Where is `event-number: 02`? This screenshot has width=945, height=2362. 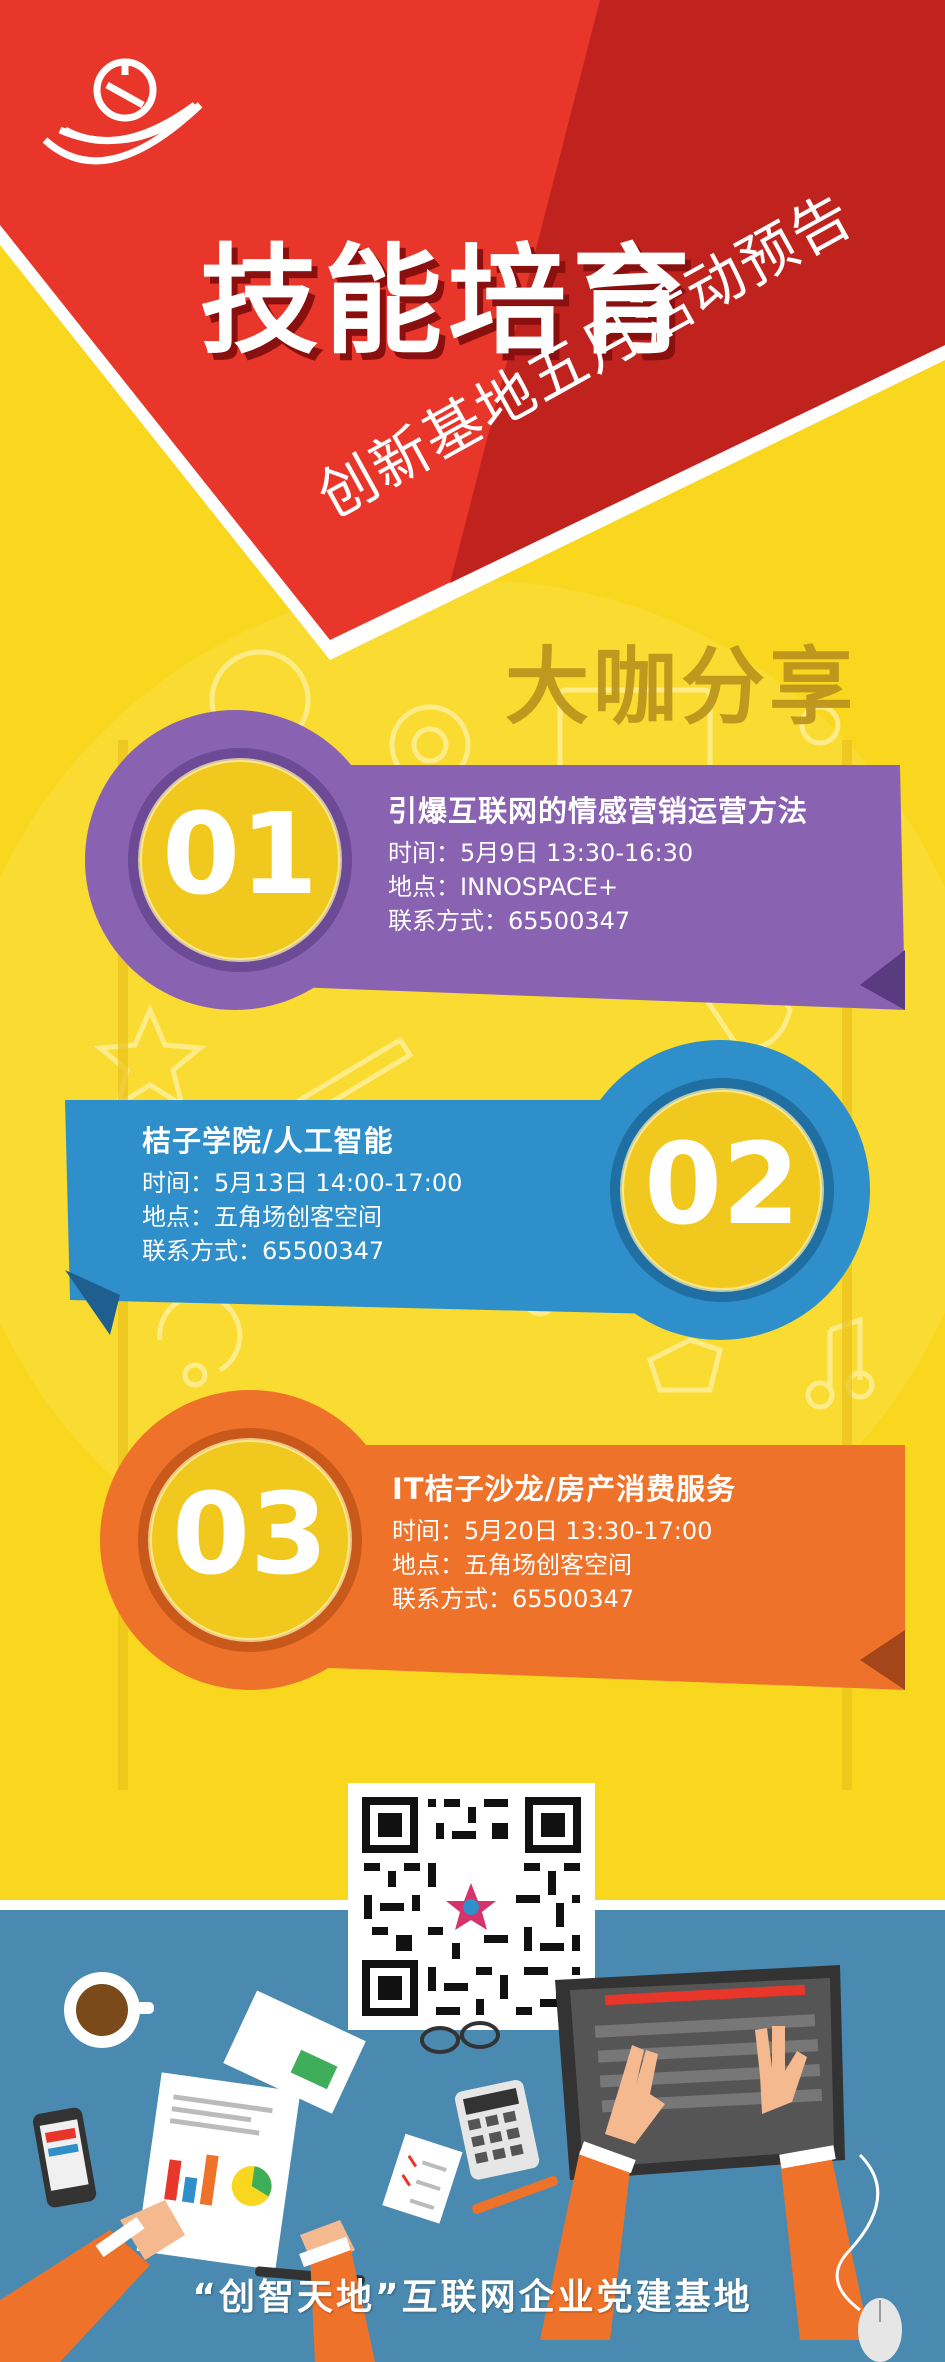 event-number: 02 is located at coordinates (722, 1185).